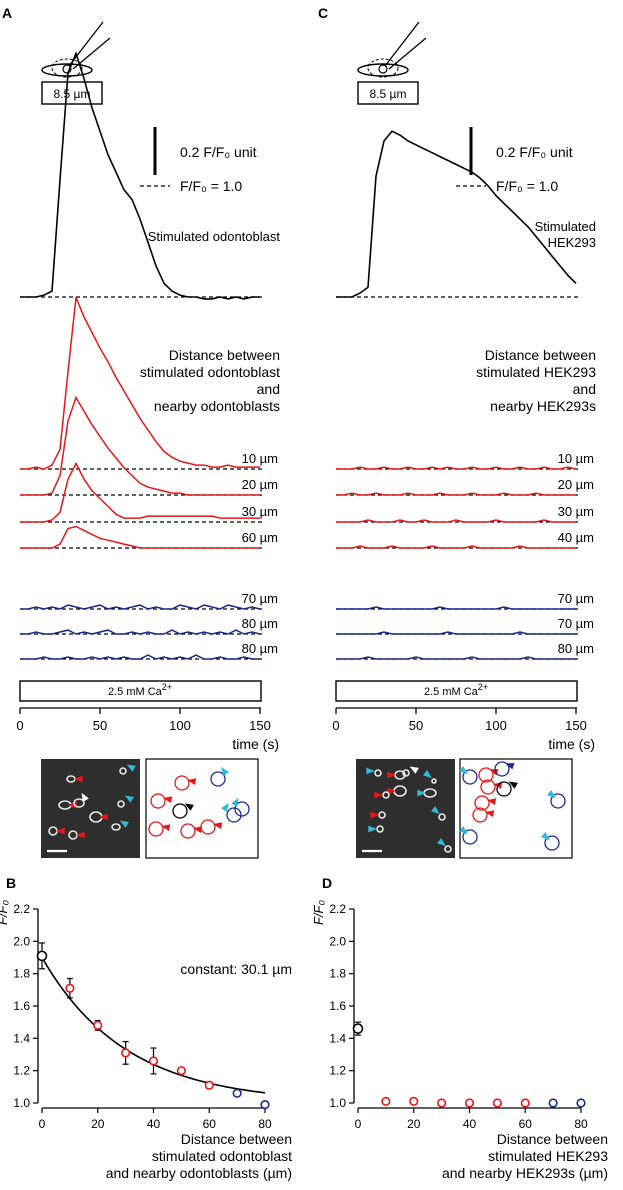 Image resolution: width=623 pixels, height=1190 pixels. Describe the element at coordinates (565, 226) in the screenshot. I see `stimulated-label: Stimulated` at that location.